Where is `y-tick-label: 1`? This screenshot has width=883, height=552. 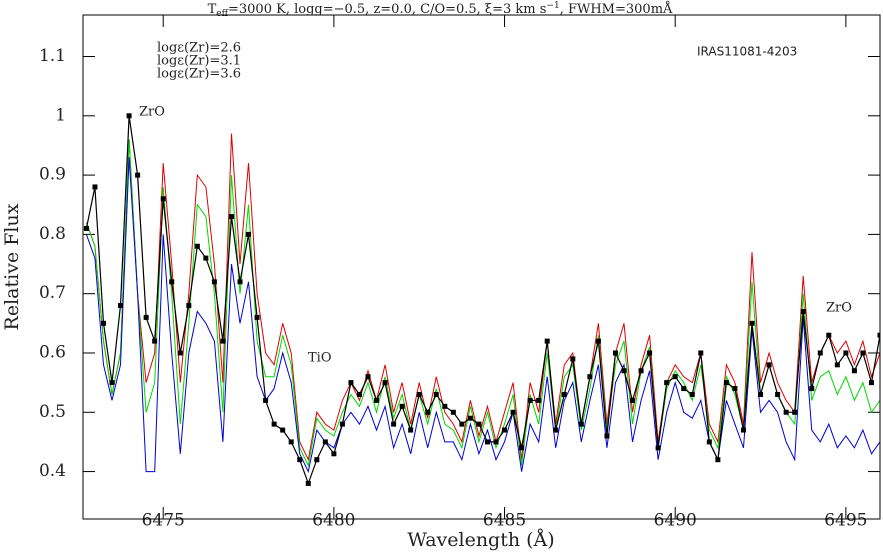
y-tick-label: 1 is located at coordinates (60, 115).